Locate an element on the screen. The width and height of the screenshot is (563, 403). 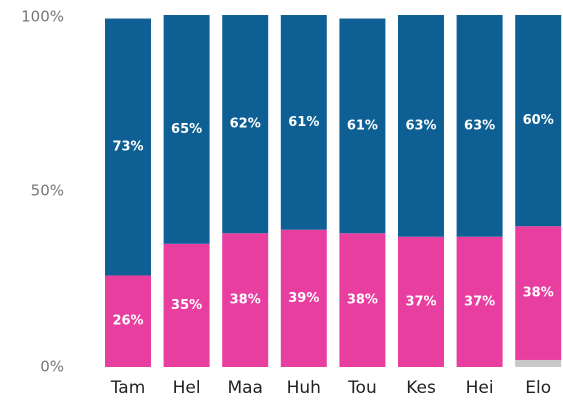
data-label: 62% is located at coordinates (245, 124).